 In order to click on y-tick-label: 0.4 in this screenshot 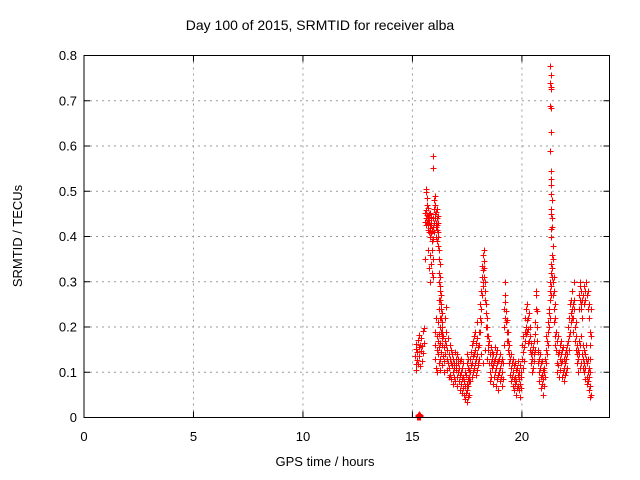, I will do `click(68, 236)`.